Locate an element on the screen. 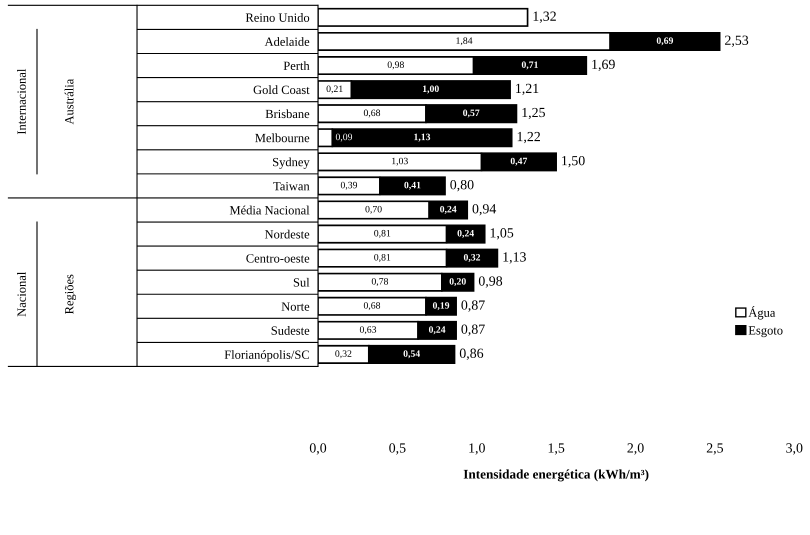 The width and height of the screenshot is (810, 535). x-tick-label: 0,0 is located at coordinates (318, 449).